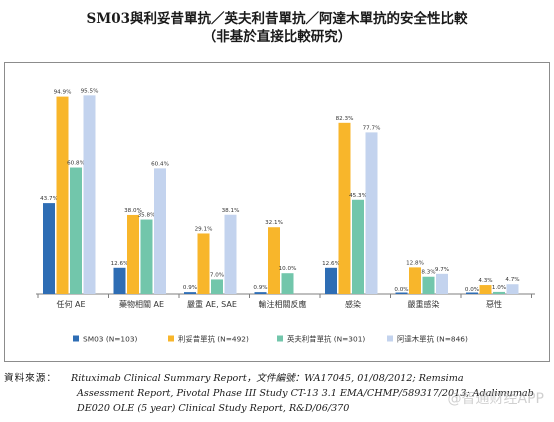  I want to click on chart-title-line1: SM03與利妥昔單抗／英夫利昔單抗／阿達木單抗的安全性比較, so click(277, 19).